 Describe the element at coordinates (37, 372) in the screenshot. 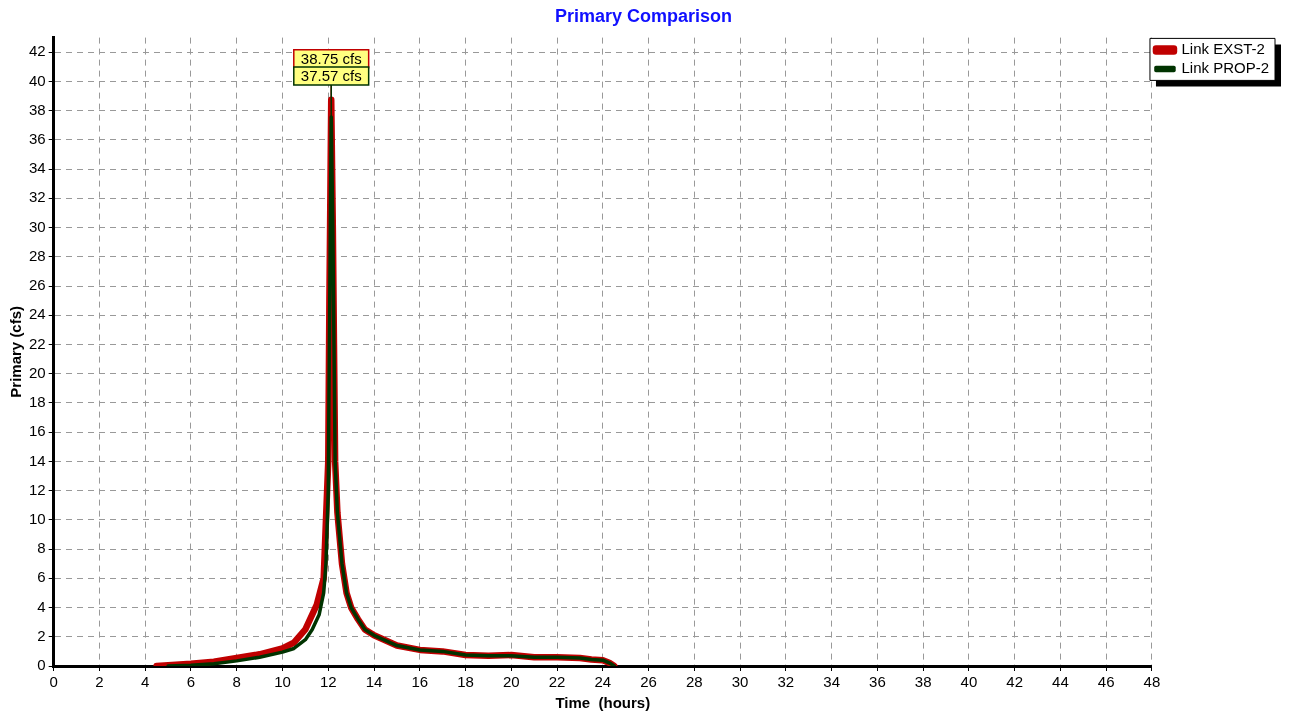

I see `y-tick-label: 20` at that location.